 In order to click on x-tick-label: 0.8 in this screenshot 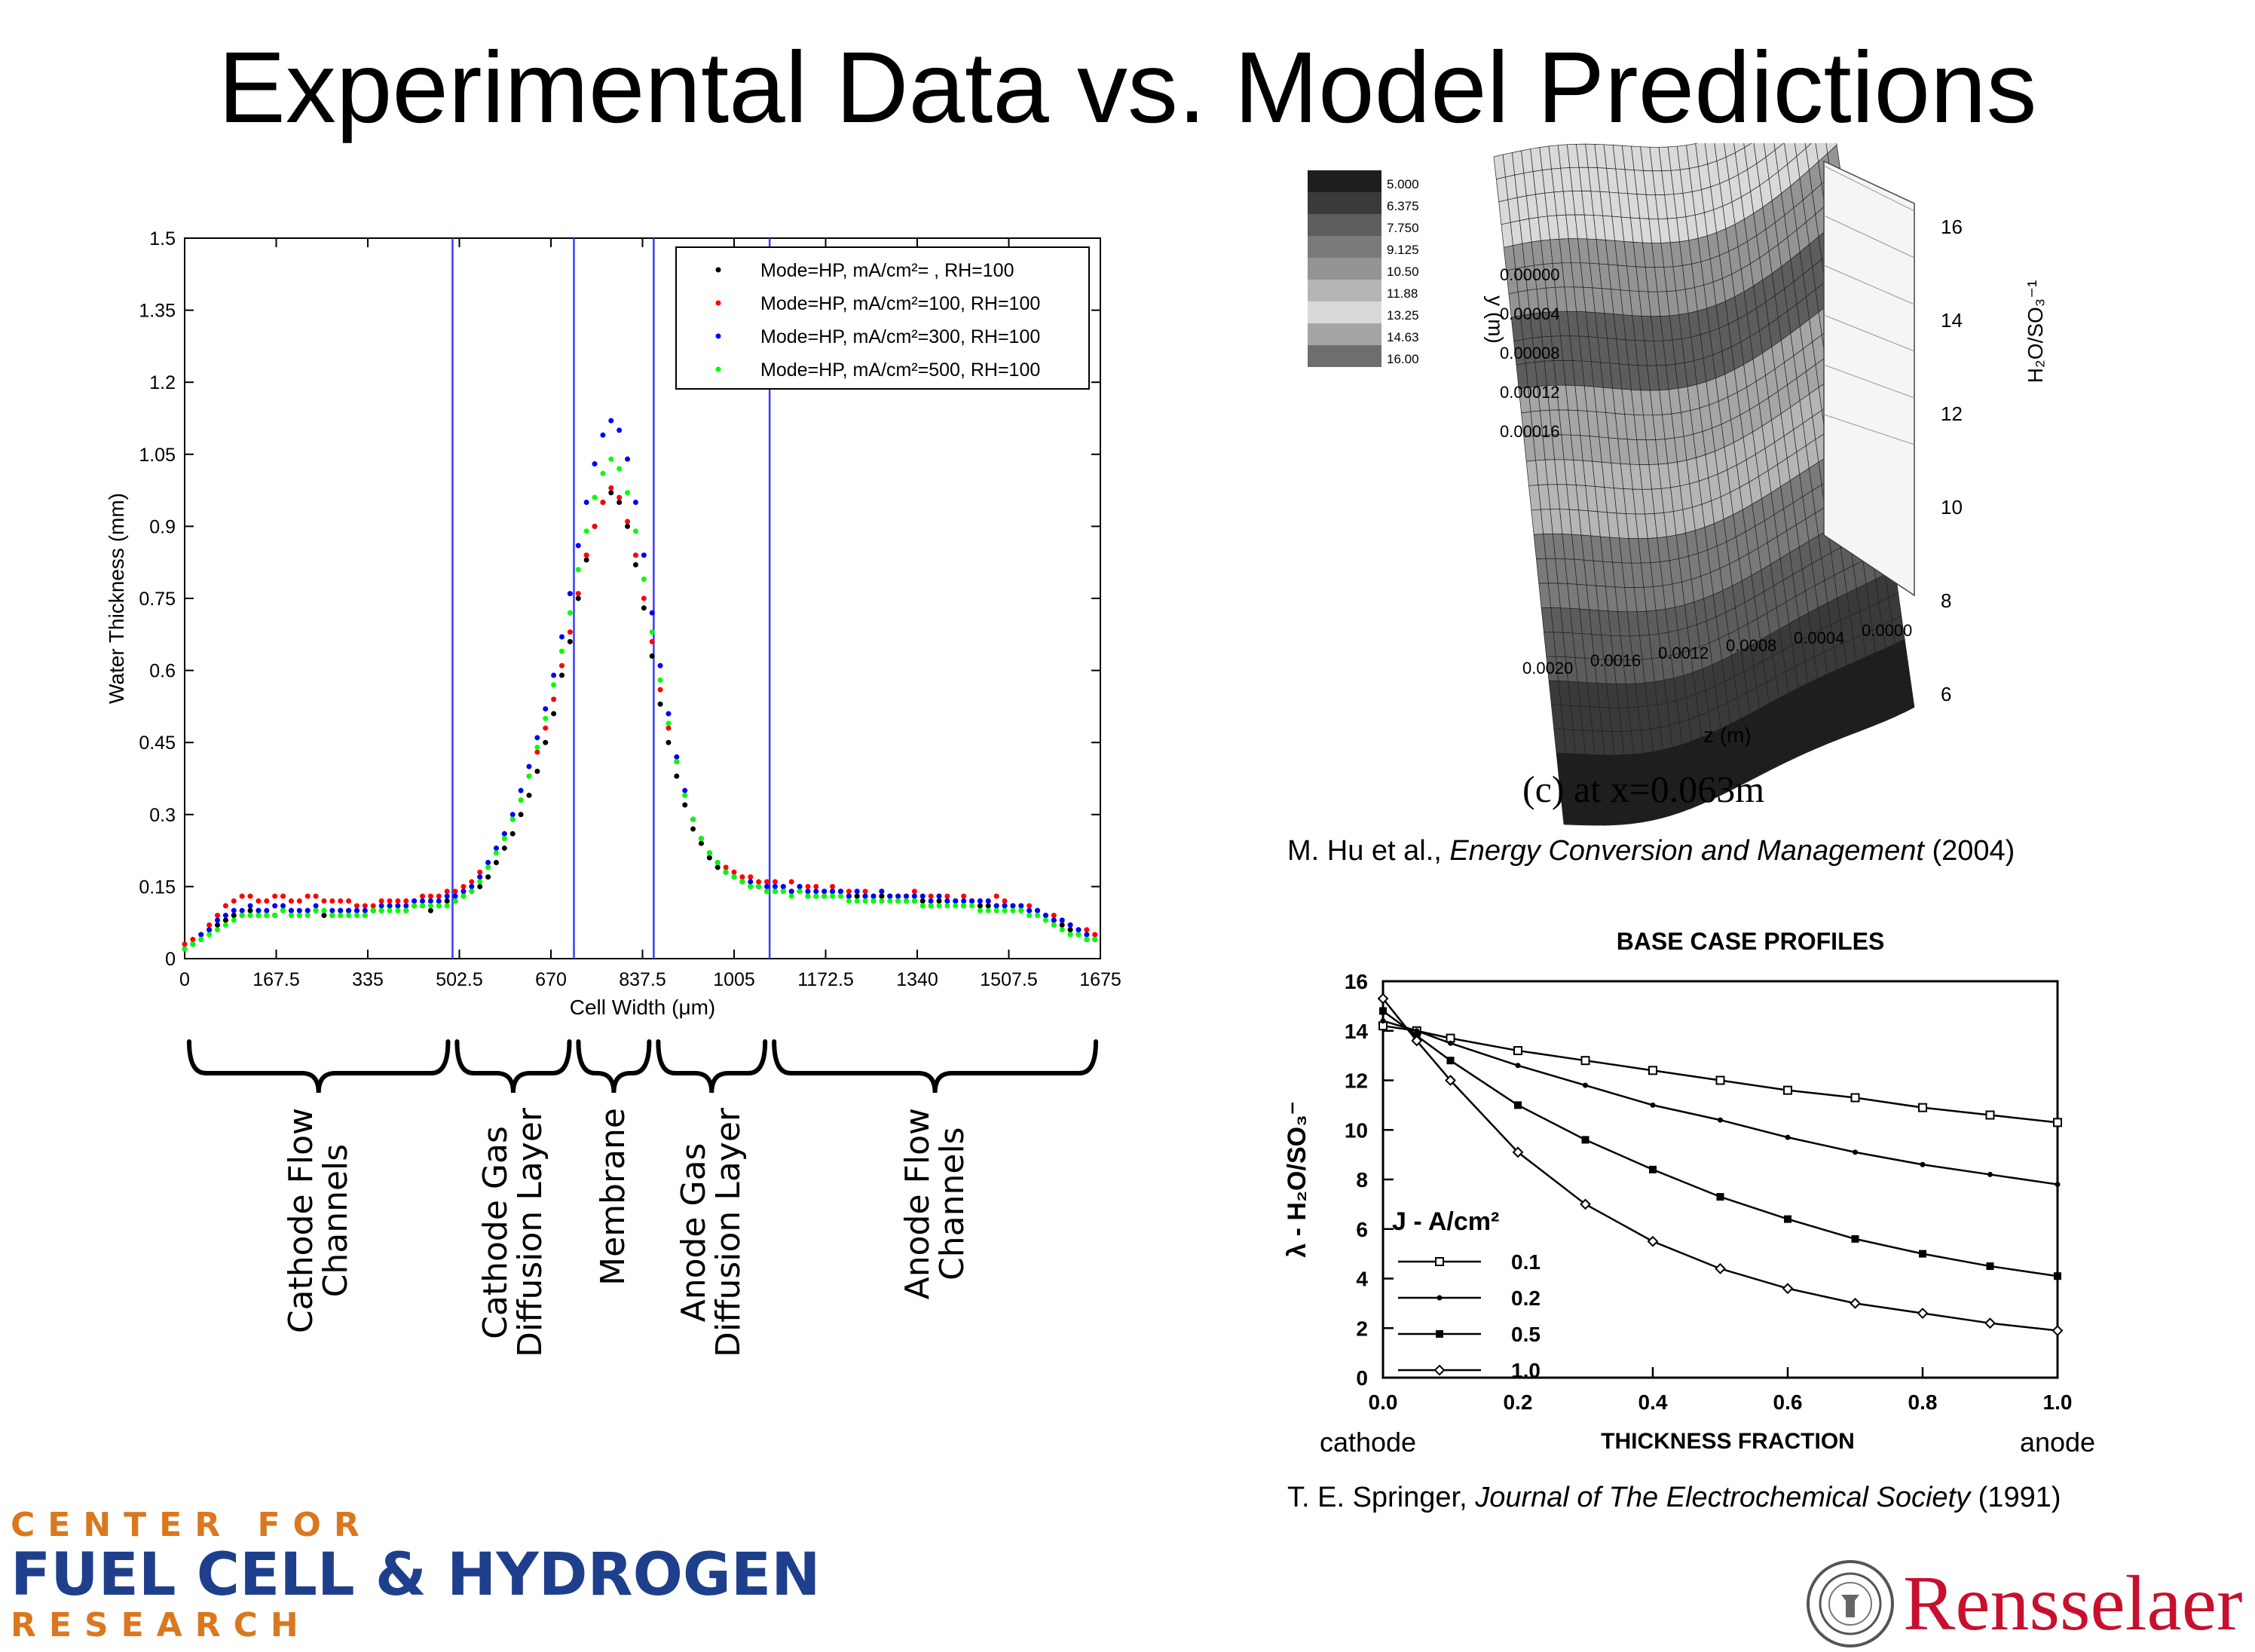, I will do `click(1923, 1402)`.